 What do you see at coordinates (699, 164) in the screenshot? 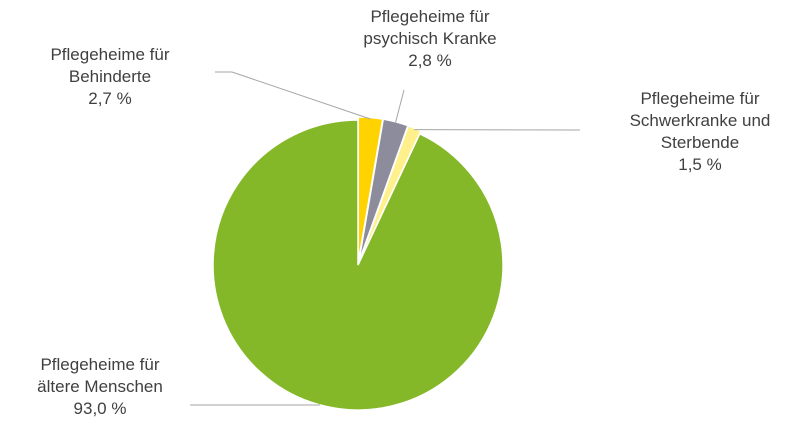
I see `value-label: 1,5 %` at bounding box center [699, 164].